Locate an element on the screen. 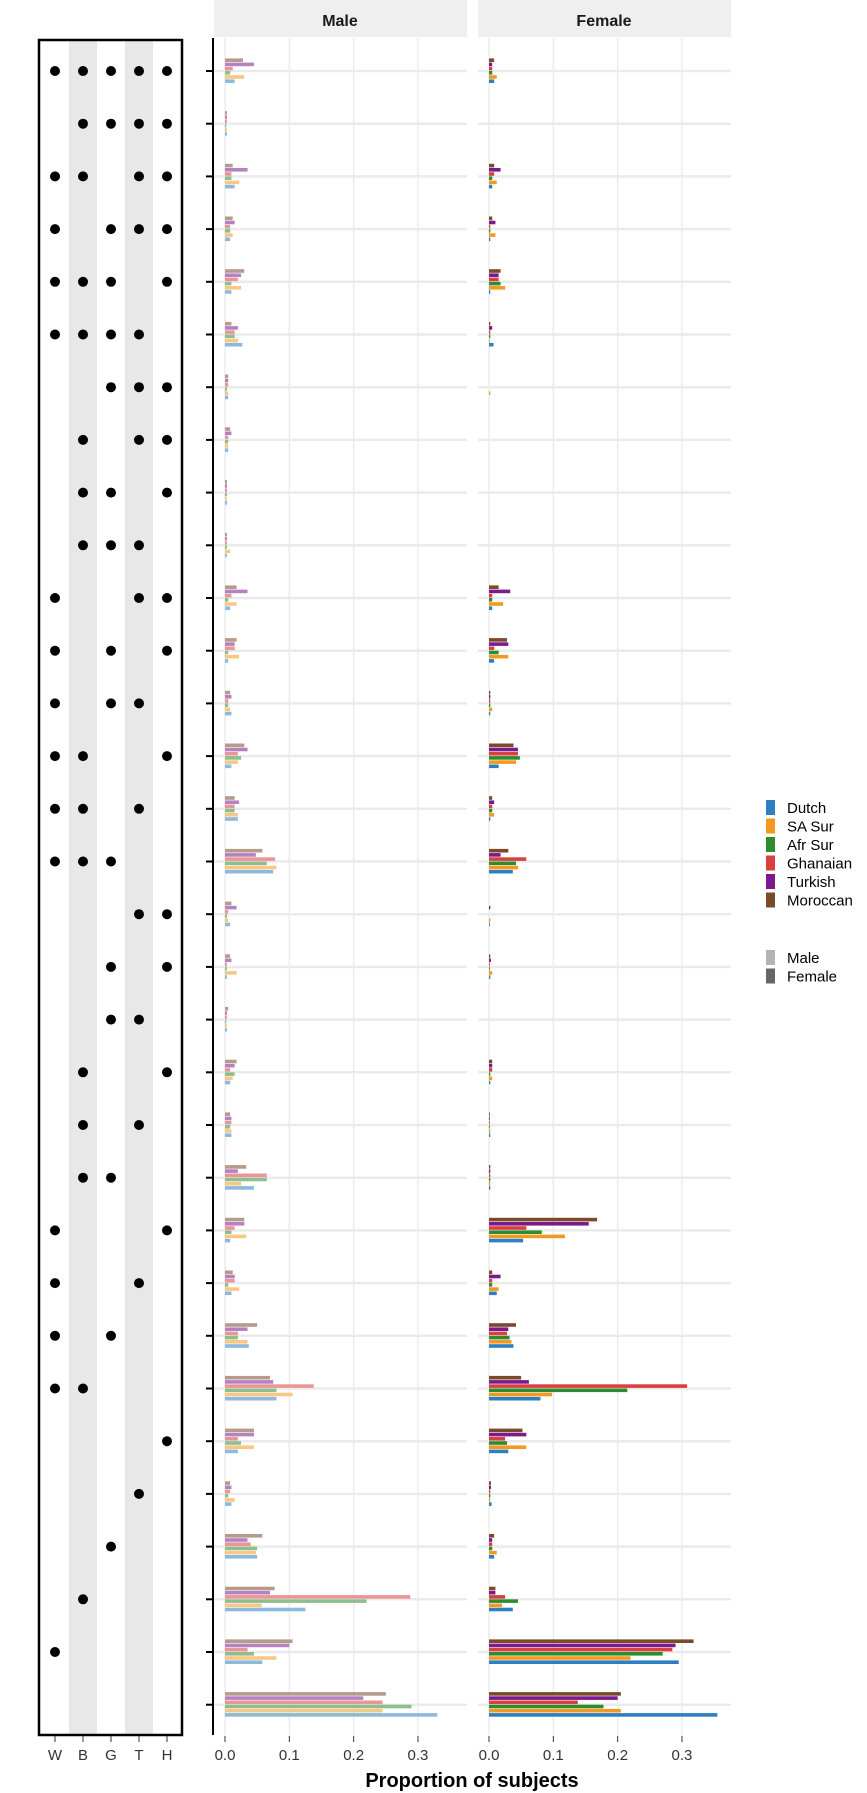 The width and height of the screenshot is (867, 1793). matrix-dot-BGTH-G is located at coordinates (111, 123).